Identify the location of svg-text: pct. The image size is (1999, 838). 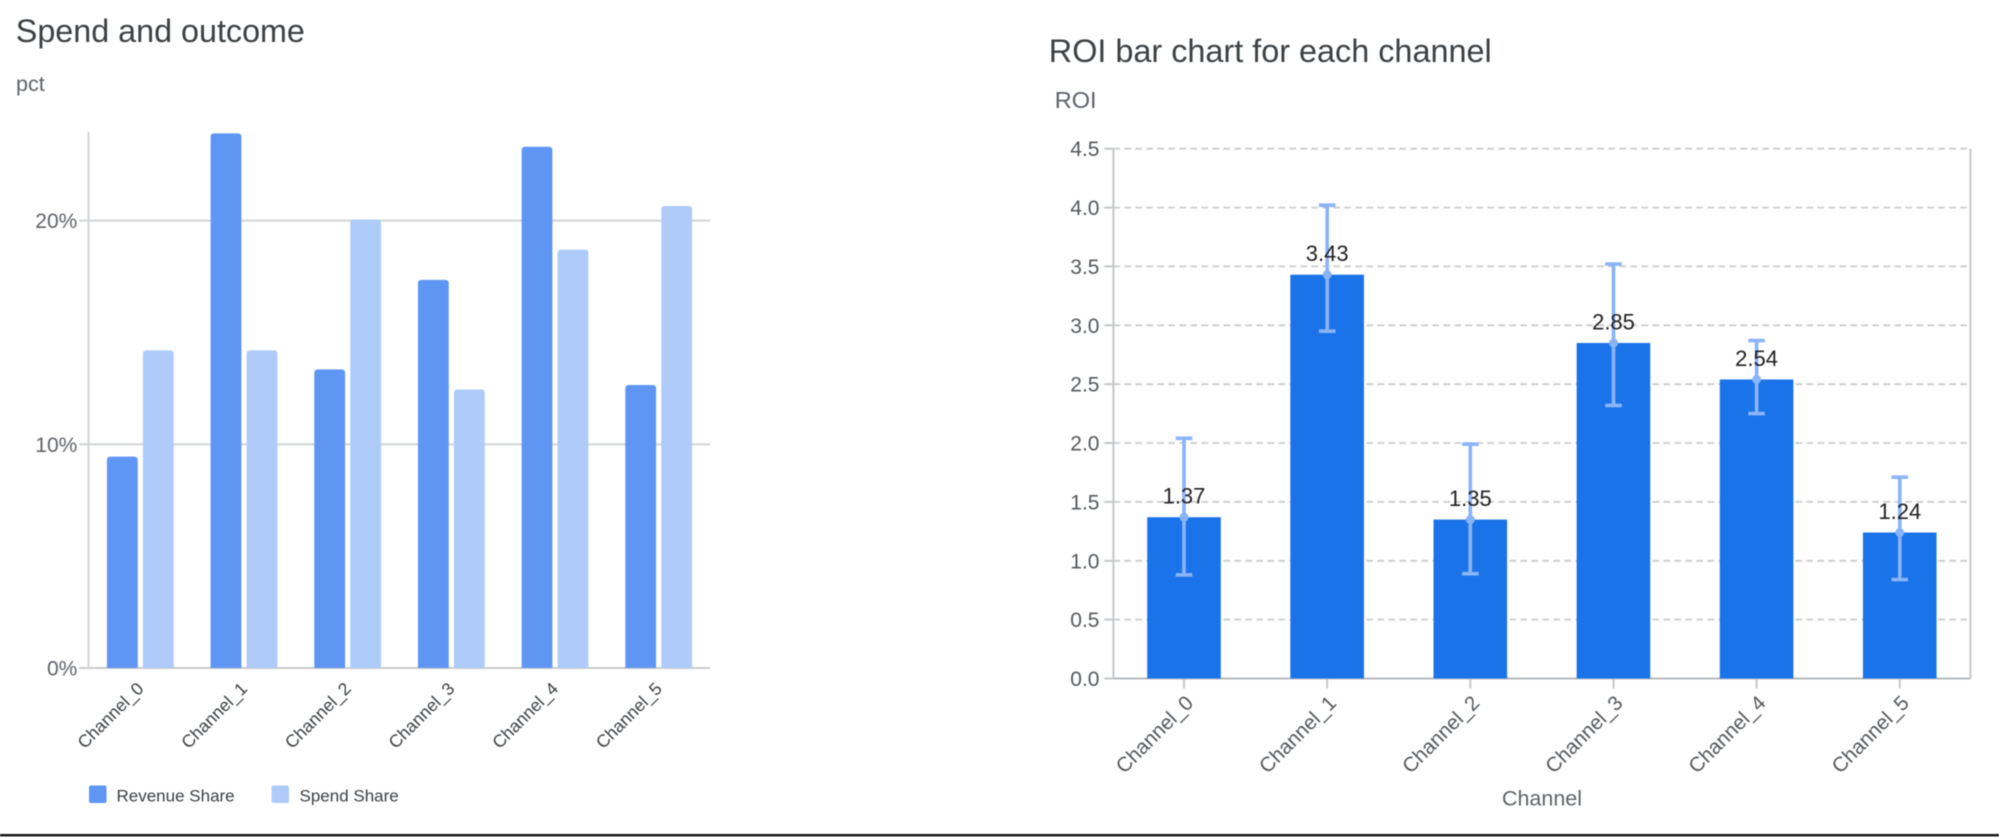
(30, 84).